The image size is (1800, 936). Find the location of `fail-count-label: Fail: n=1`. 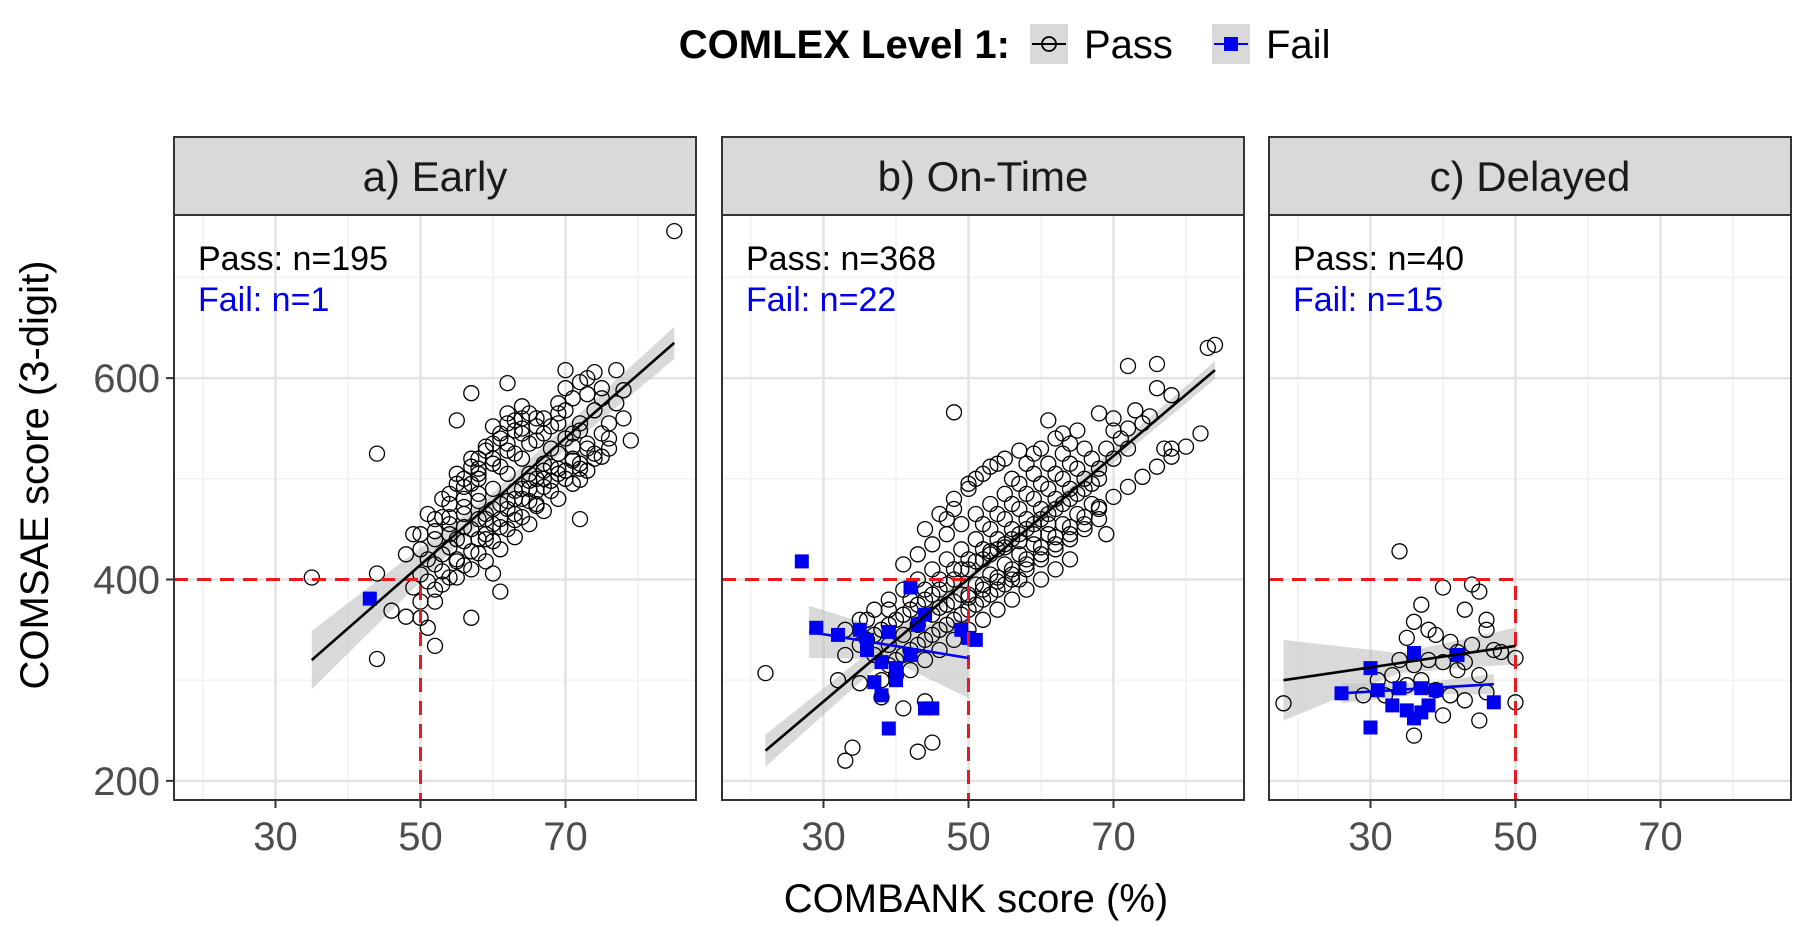

fail-count-label: Fail: n=1 is located at coordinates (263, 300).